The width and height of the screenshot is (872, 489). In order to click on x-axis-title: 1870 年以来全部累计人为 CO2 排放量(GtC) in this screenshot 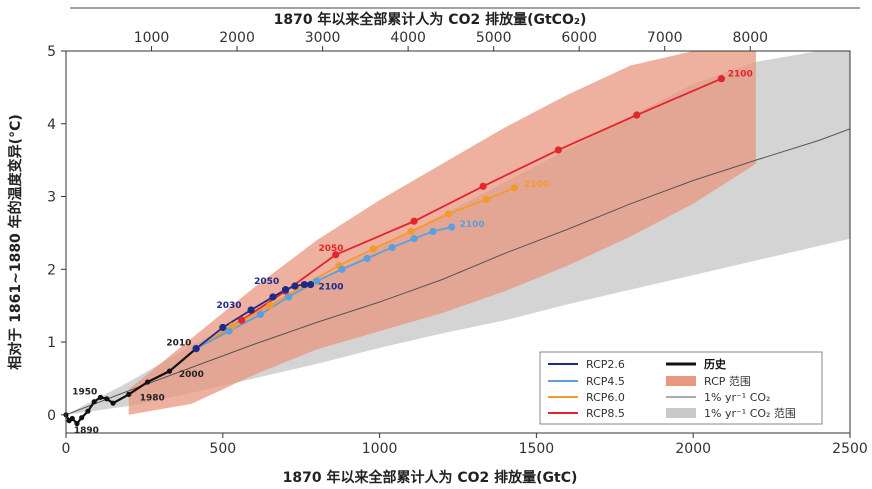, I will do `click(430, 477)`.